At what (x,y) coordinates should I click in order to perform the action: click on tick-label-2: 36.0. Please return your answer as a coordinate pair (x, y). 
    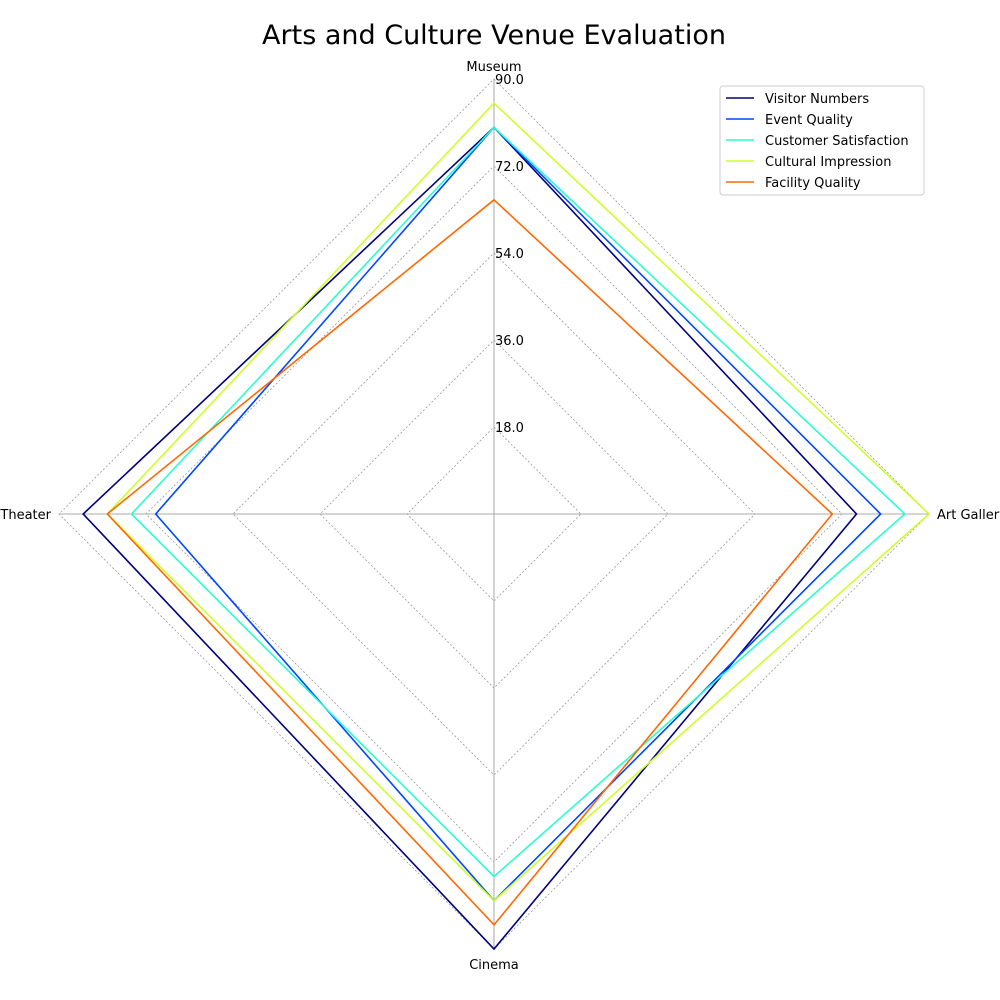
    Looking at the image, I should click on (509, 341).